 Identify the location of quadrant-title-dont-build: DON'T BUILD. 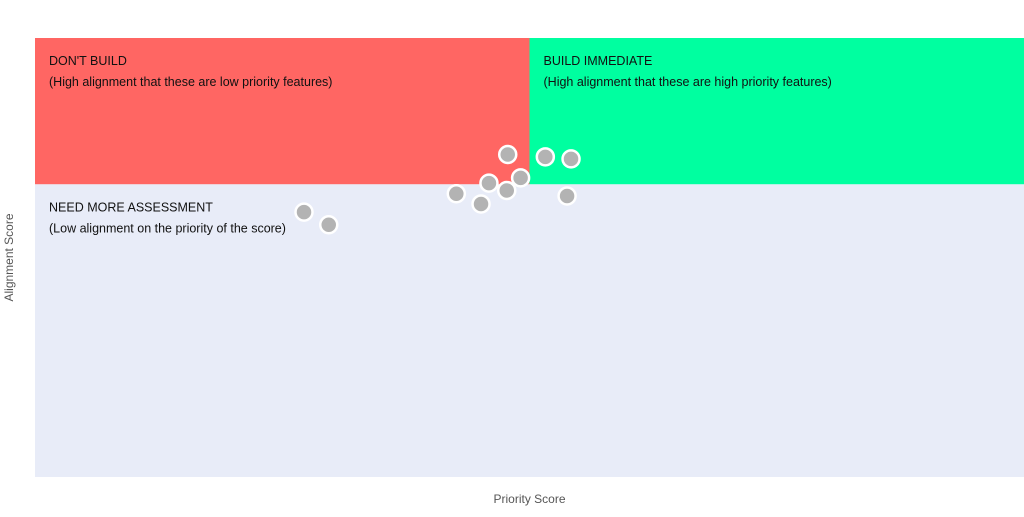
(88, 61).